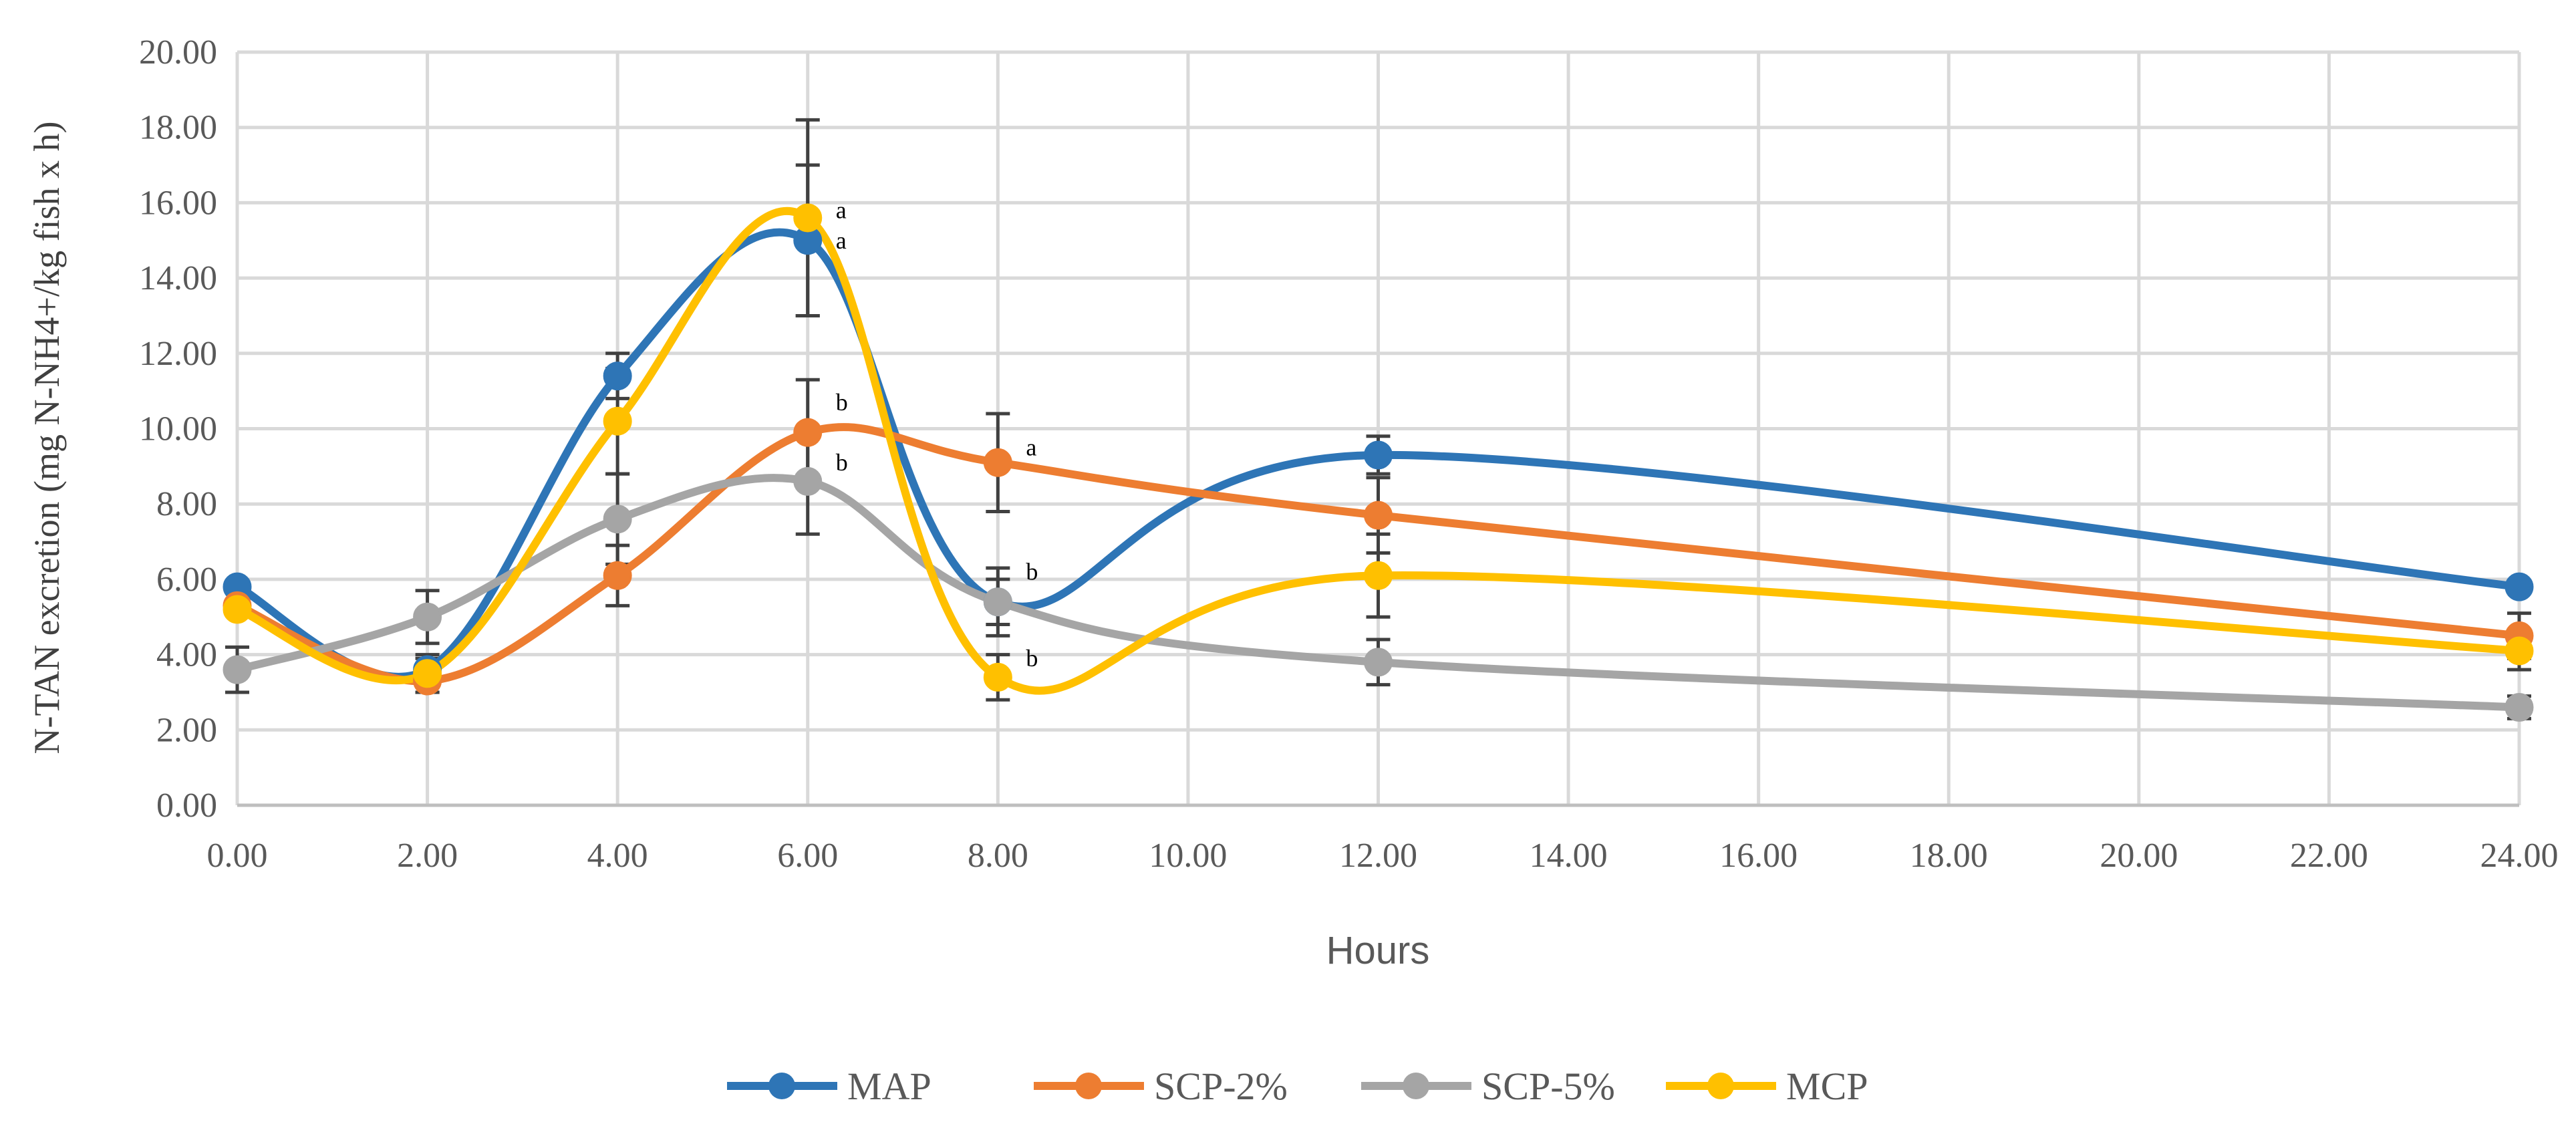 Image resolution: width=2576 pixels, height=1122 pixels. I want to click on y-tick-label: 18.00, so click(178, 128).